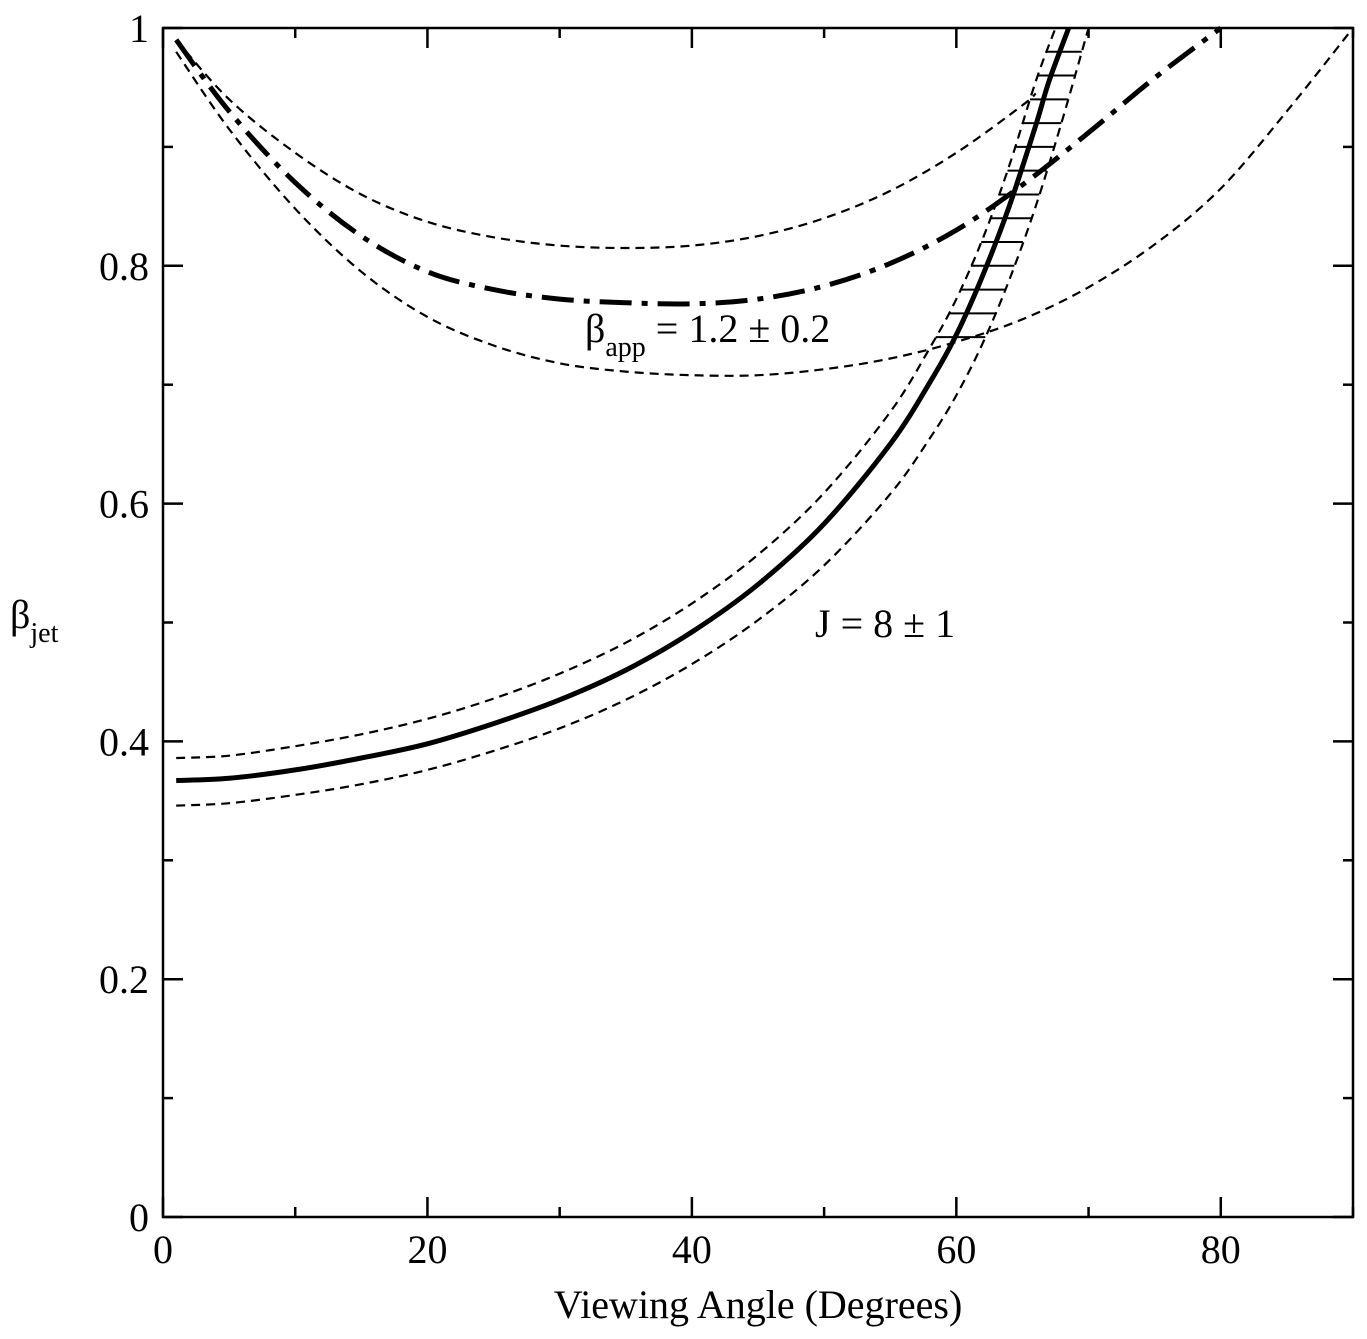  I want to click on annotation-beta-app-main: β, so click(595, 328).